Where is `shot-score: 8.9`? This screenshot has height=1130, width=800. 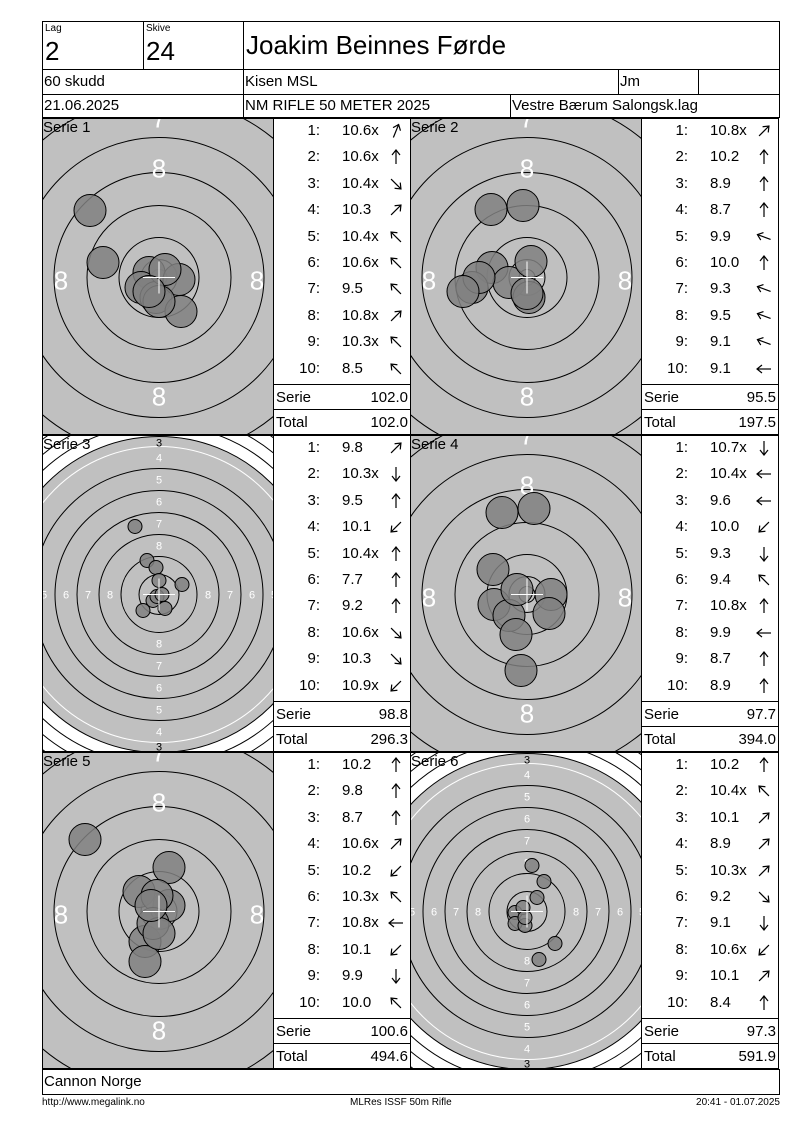
shot-score: 8.9 is located at coordinates (720, 844).